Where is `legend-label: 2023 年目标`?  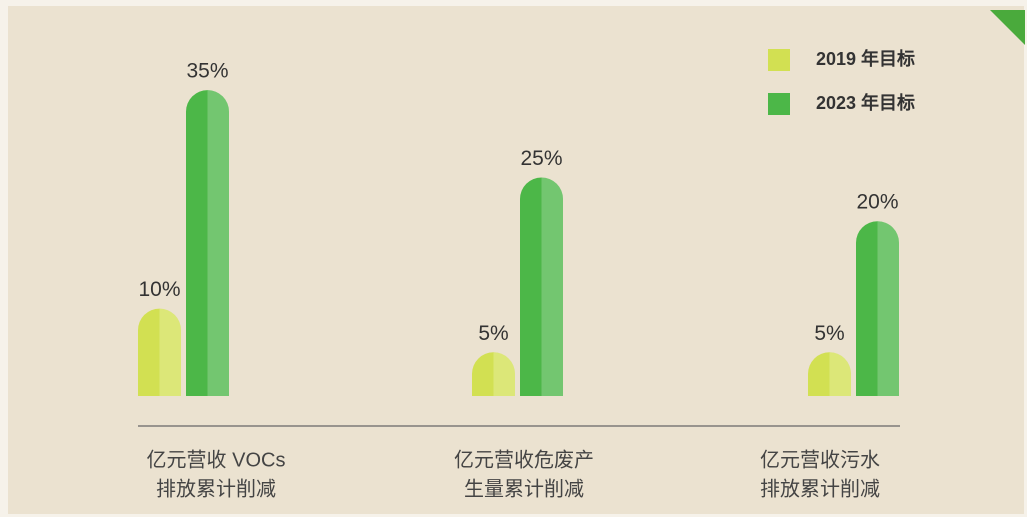 legend-label: 2023 年目标 is located at coordinates (865, 102).